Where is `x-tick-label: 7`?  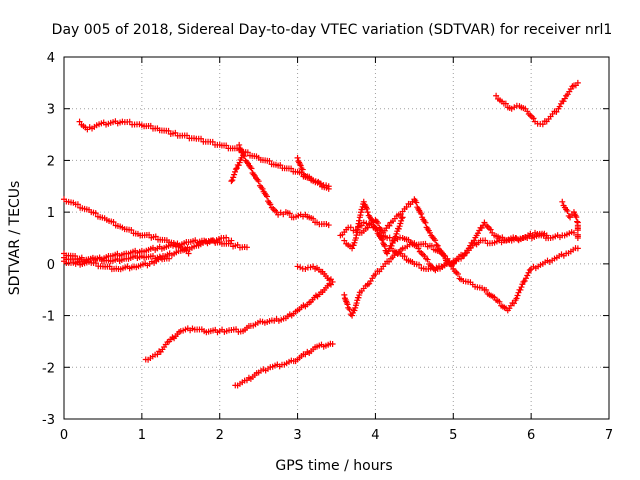 x-tick-label: 7 is located at coordinates (609, 435).